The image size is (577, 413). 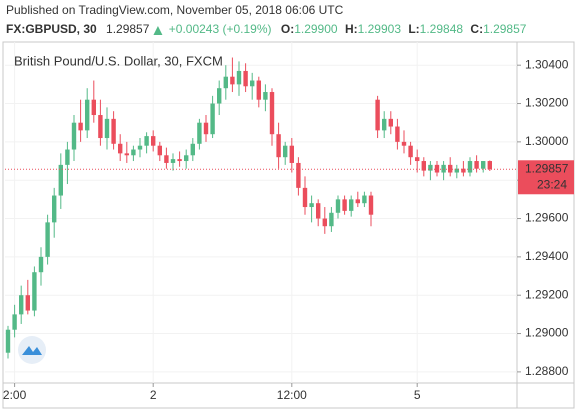 I want to click on symbol: FX:GBPUSD, 30, so click(x=51, y=29).